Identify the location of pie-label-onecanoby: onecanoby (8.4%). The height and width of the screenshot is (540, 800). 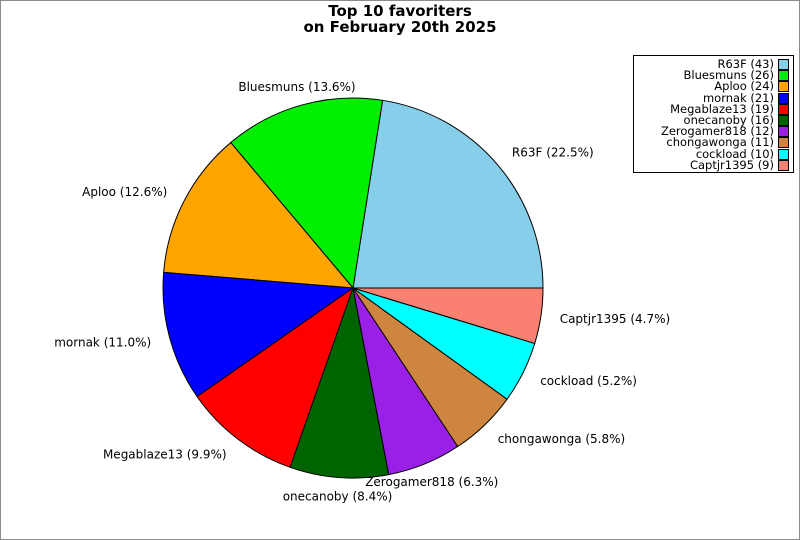
(338, 497).